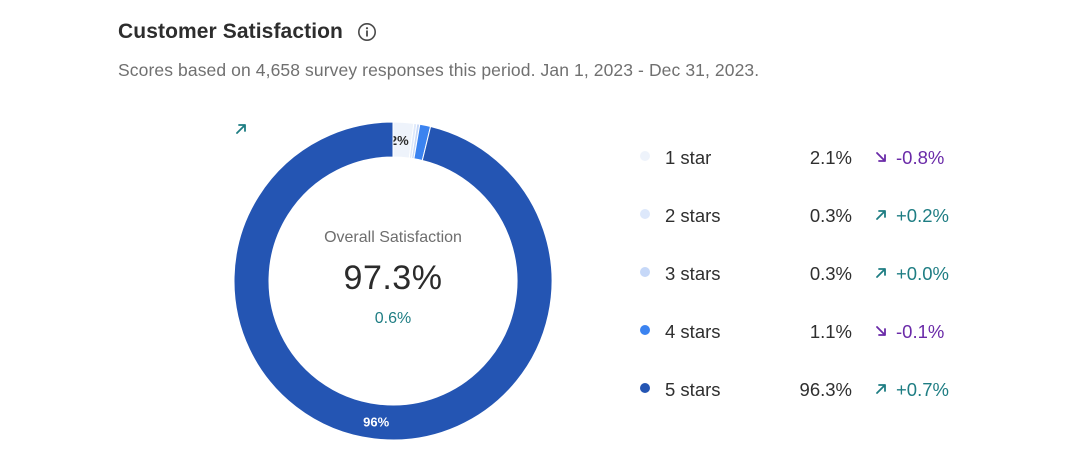 This screenshot has height=463, width=1080. Describe the element at coordinates (922, 215) in the screenshot. I see `legend-change-2: +0.2%` at that location.